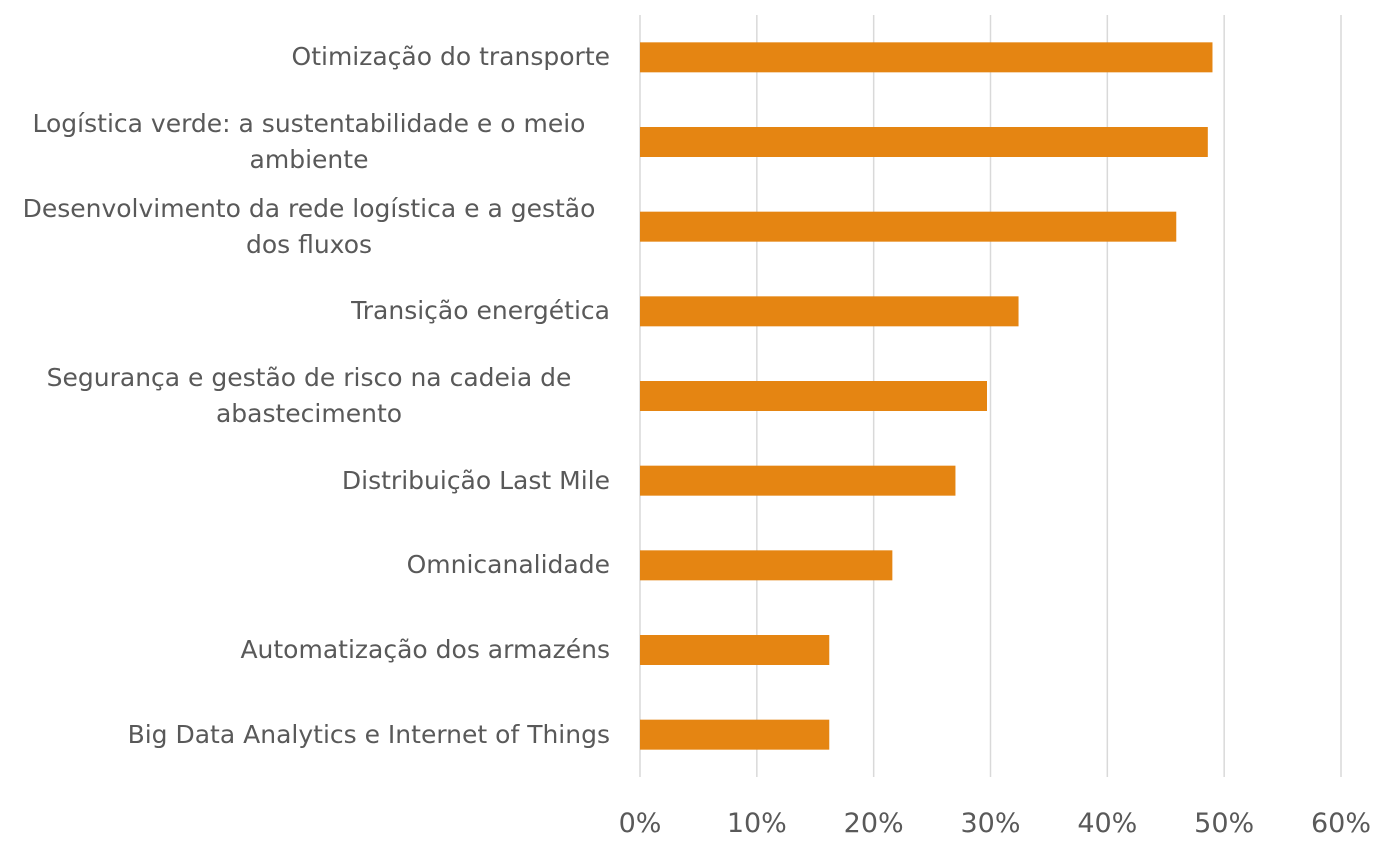 The image size is (1378, 842). Describe the element at coordinates (309, 311) in the screenshot. I see `y-tick-label: Transição energética` at that location.